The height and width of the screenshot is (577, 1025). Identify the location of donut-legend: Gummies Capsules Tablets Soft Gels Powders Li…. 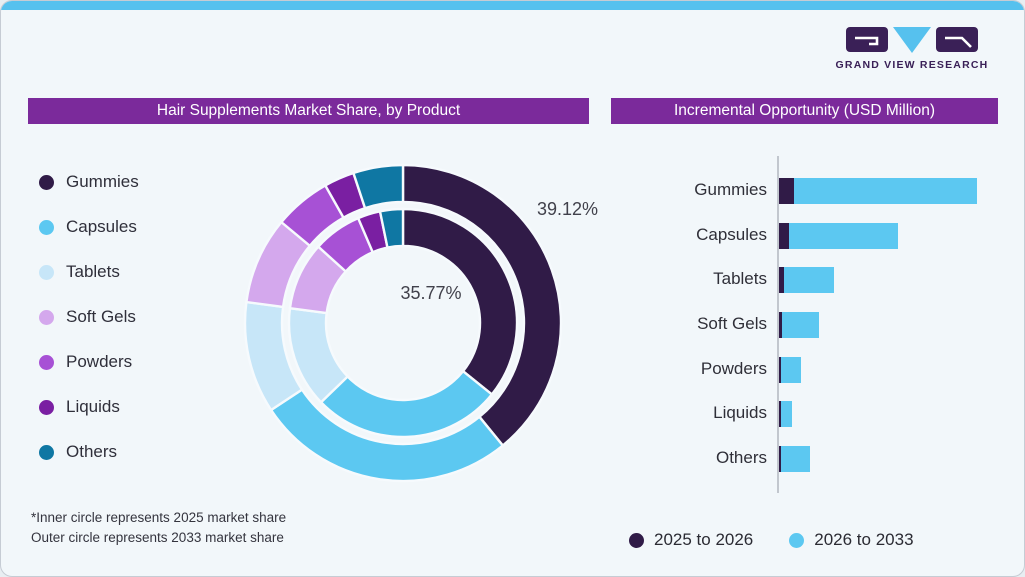
(89, 328).